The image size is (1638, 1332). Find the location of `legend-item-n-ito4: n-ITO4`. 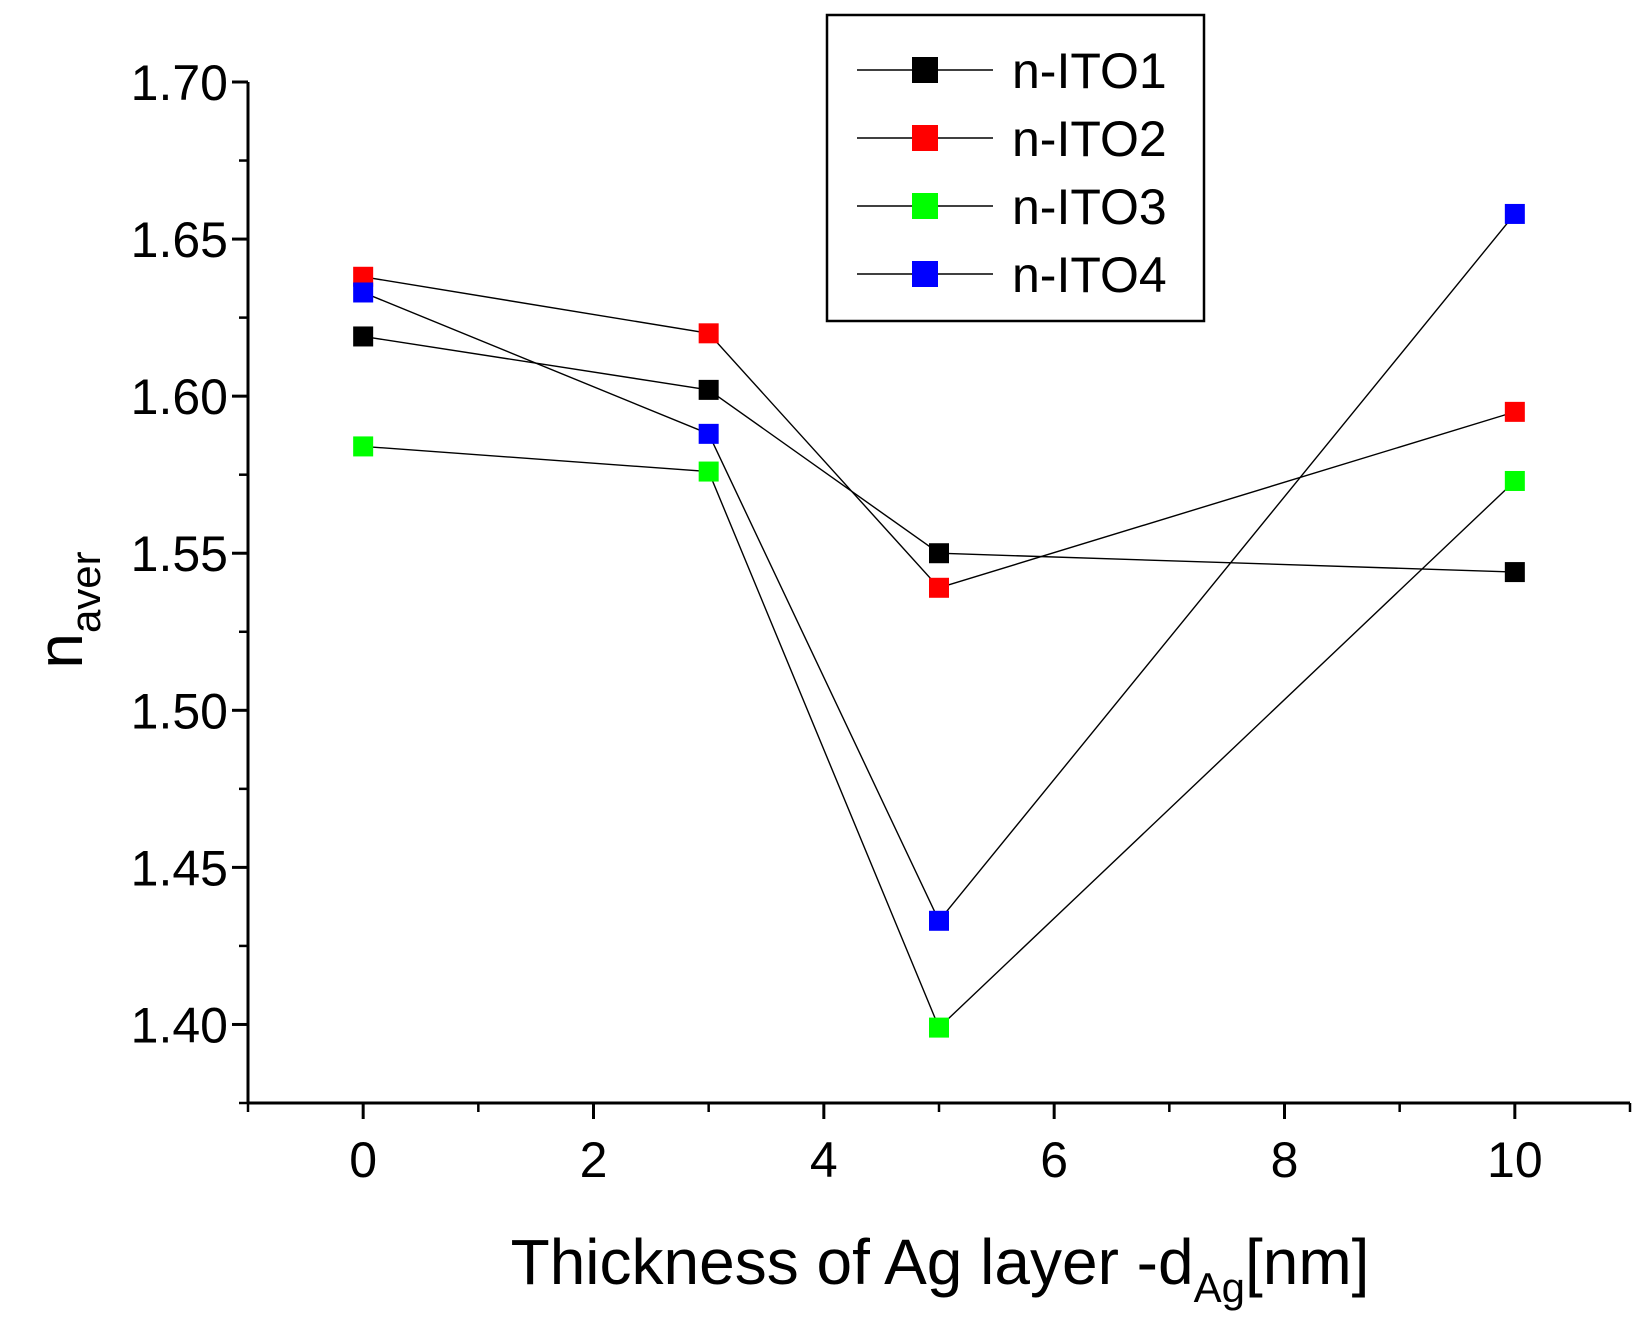

legend-item-n-ito4: n-ITO4 is located at coordinates (1012, 275).